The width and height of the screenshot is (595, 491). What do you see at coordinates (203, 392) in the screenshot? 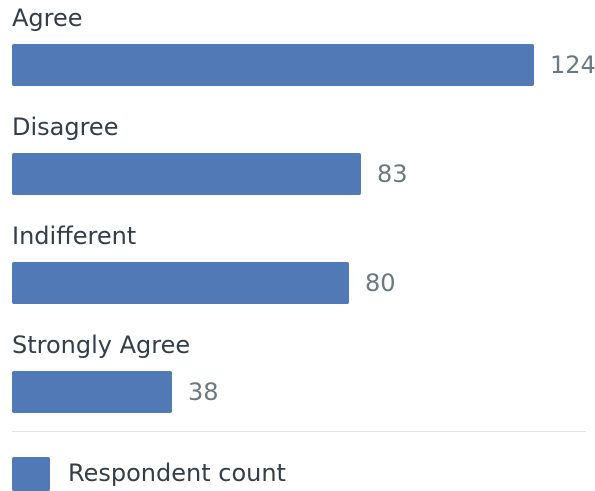
I see `data-label: 38` at bounding box center [203, 392].